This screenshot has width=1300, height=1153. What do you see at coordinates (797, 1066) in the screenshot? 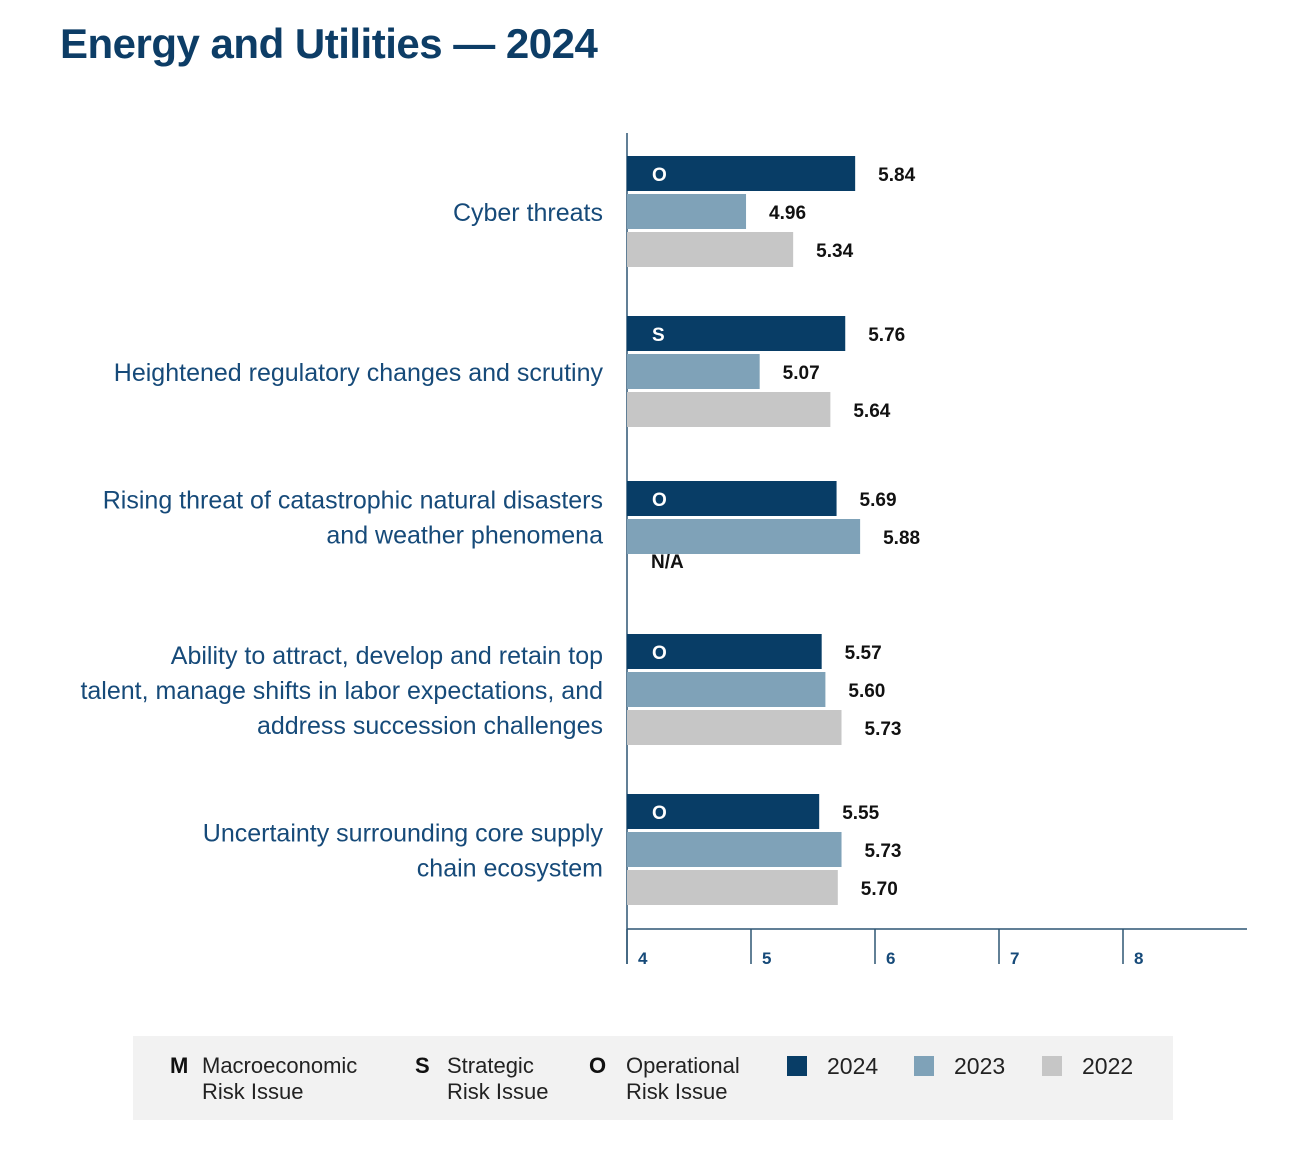
I see `legend-swatch-2024` at bounding box center [797, 1066].